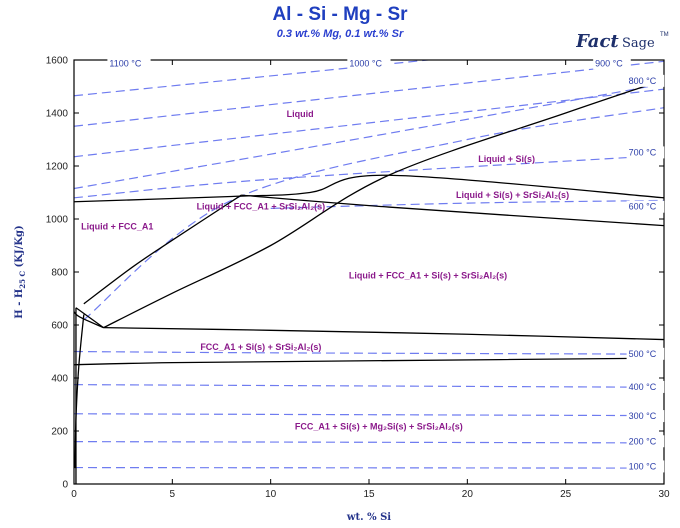 The width and height of the screenshot is (680, 528). Describe the element at coordinates (643, 354) in the screenshot. I see `isotherm-label: 500 °C` at that location.